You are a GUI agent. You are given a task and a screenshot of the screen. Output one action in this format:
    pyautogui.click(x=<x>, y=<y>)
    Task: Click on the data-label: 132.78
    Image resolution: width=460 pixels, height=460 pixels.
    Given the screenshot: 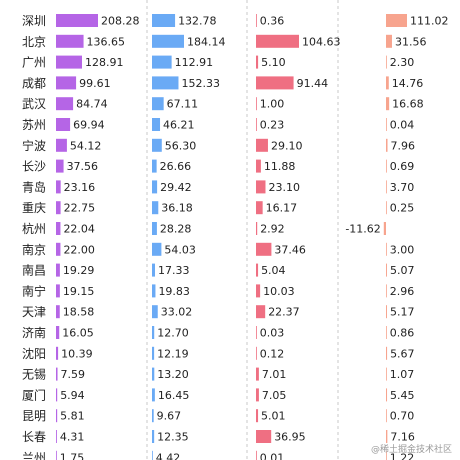 What is the action you would take?
    pyautogui.click(x=197, y=21)
    